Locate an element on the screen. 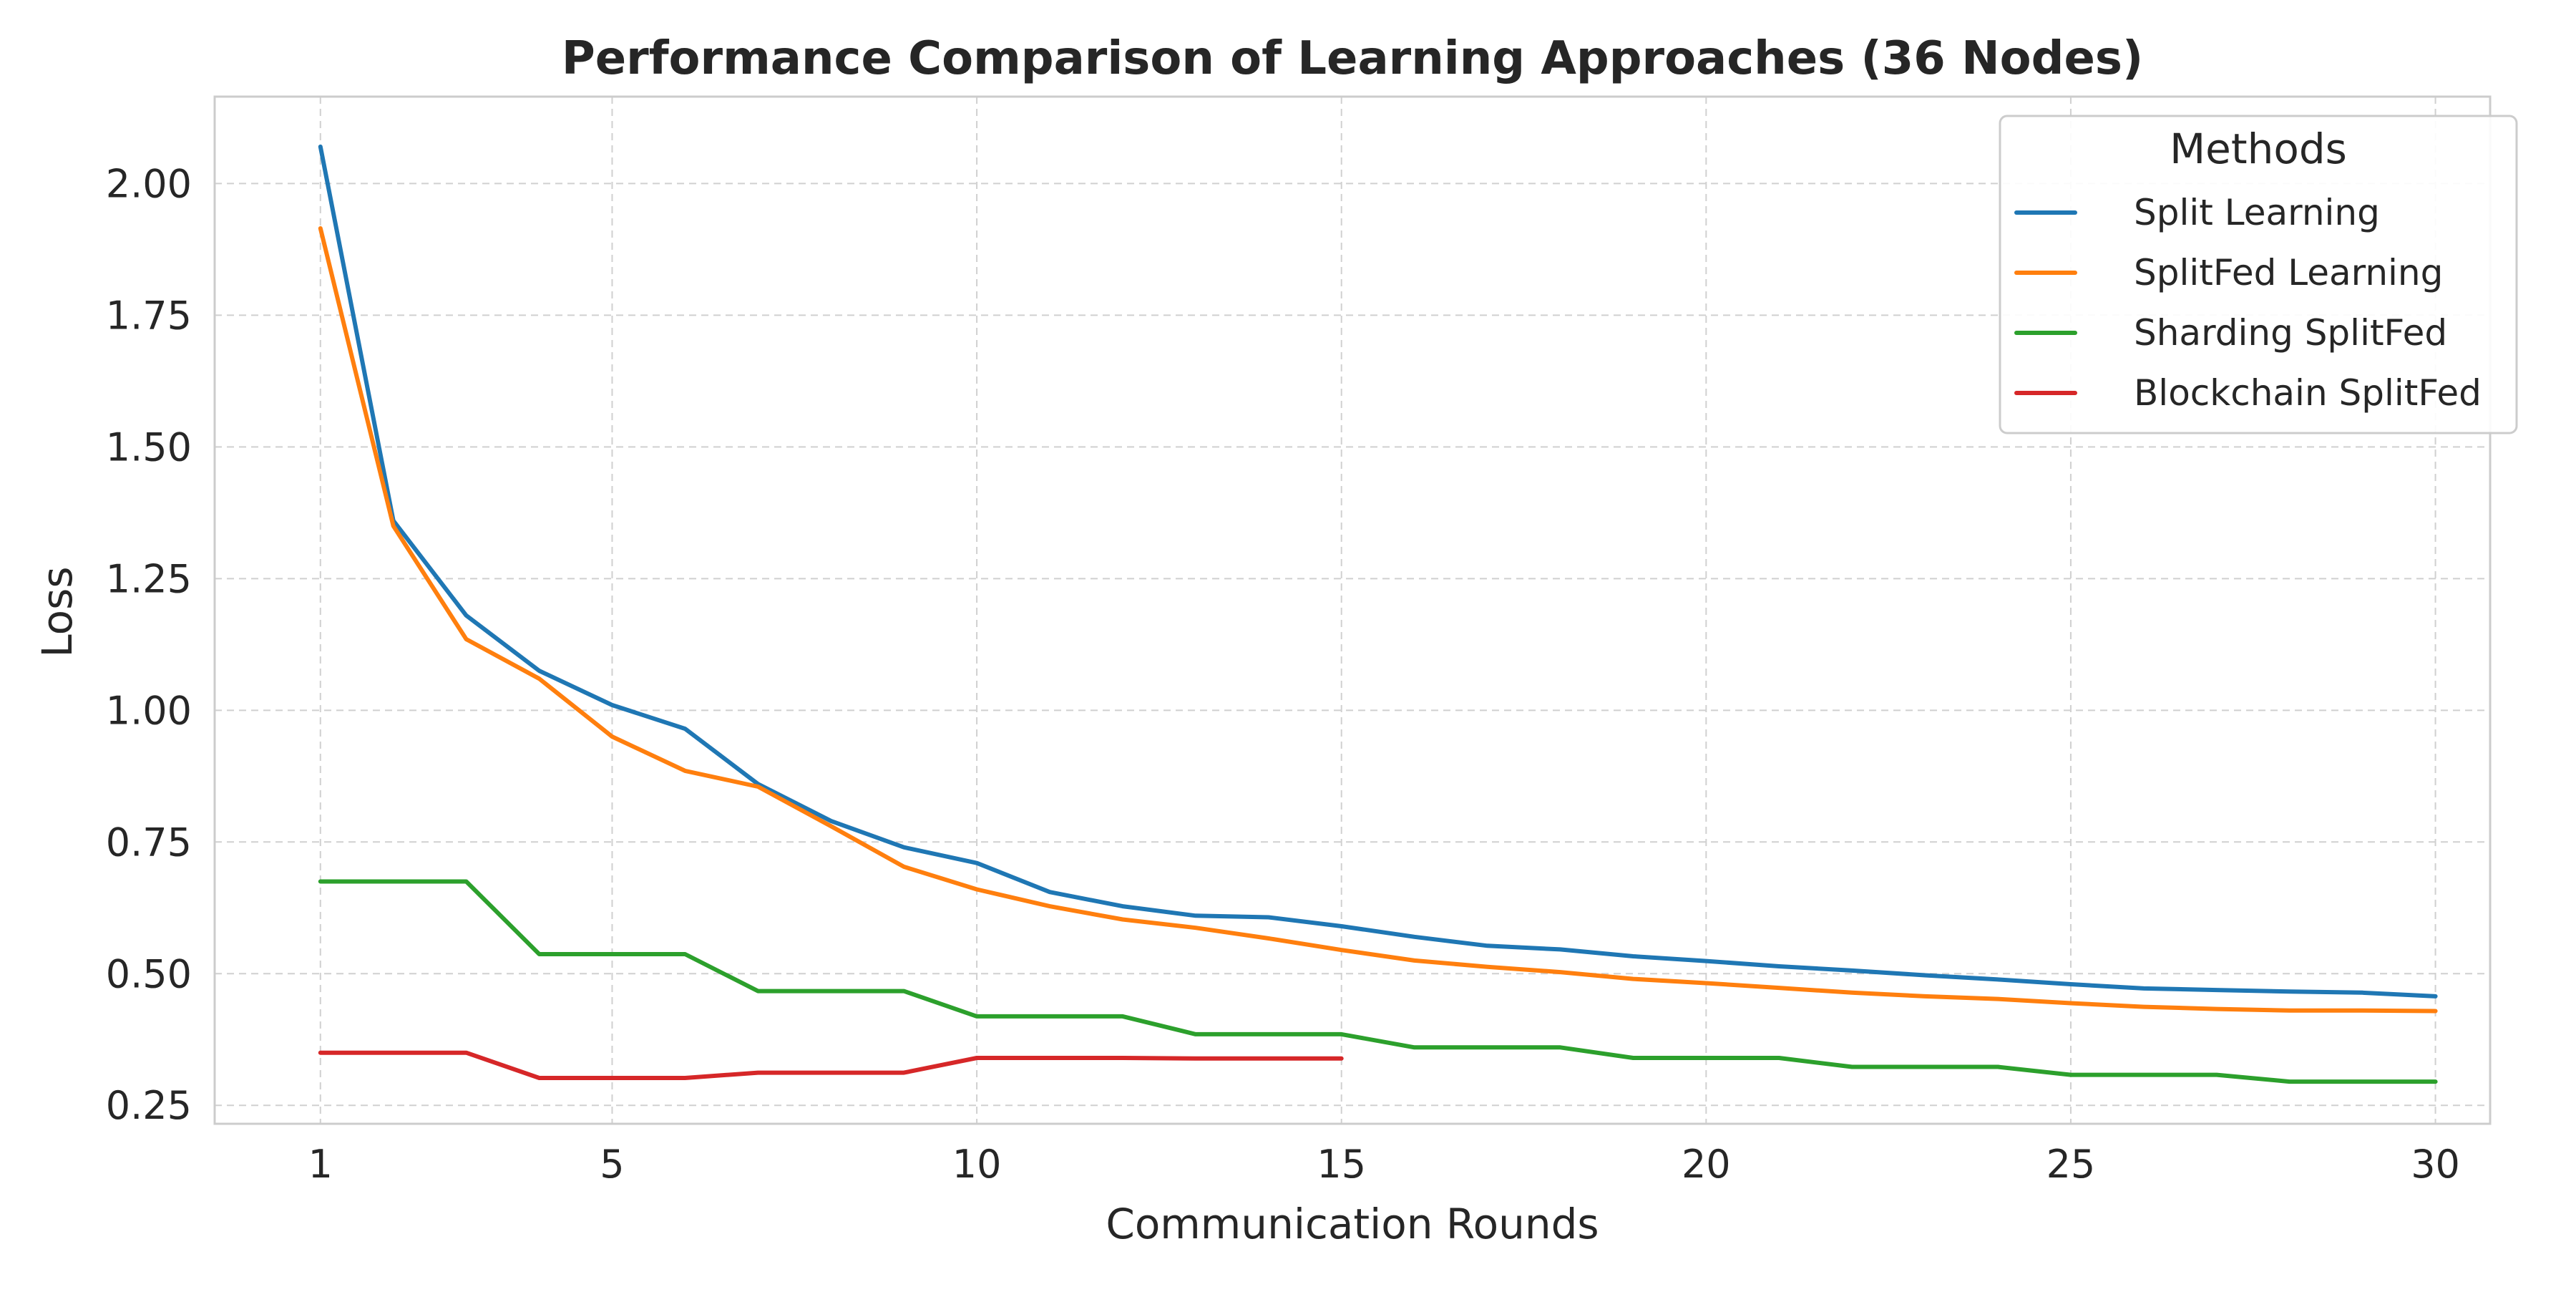  legend-label-sharding-splitfed: Sharding SplitFed is located at coordinates (2290, 333).